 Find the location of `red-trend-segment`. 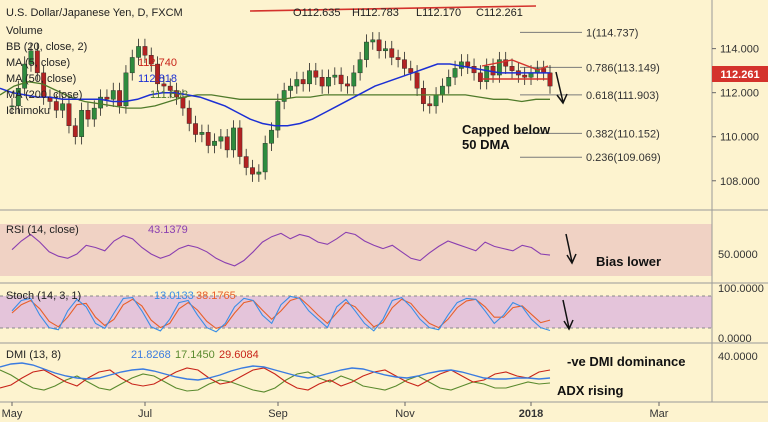

red-trend-segment is located at coordinates (515, 65).